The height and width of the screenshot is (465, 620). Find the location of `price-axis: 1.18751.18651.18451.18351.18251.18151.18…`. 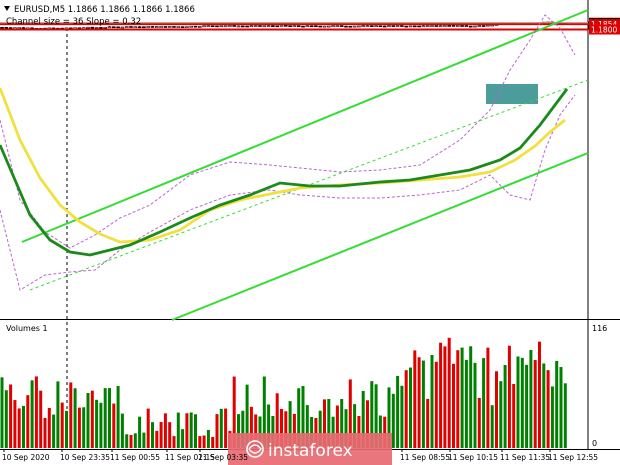

price-axis: 1.18751.18651.18451.18351.18251.18151.18… is located at coordinates (604, 26).